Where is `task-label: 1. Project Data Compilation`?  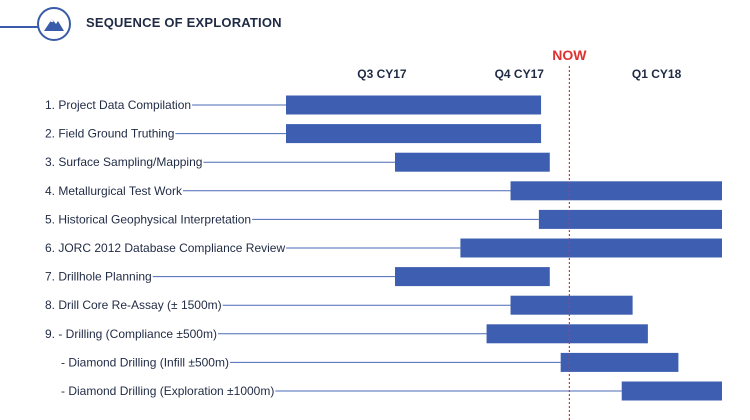 task-label: 1. Project Data Compilation is located at coordinates (118, 105).